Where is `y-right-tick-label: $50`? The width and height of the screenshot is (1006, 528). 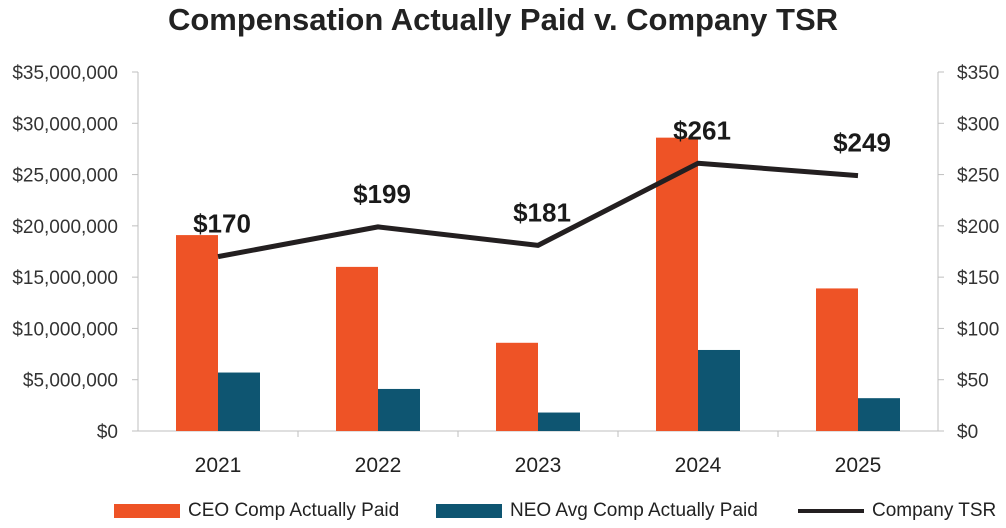
y-right-tick-label: $50 is located at coordinates (973, 381).